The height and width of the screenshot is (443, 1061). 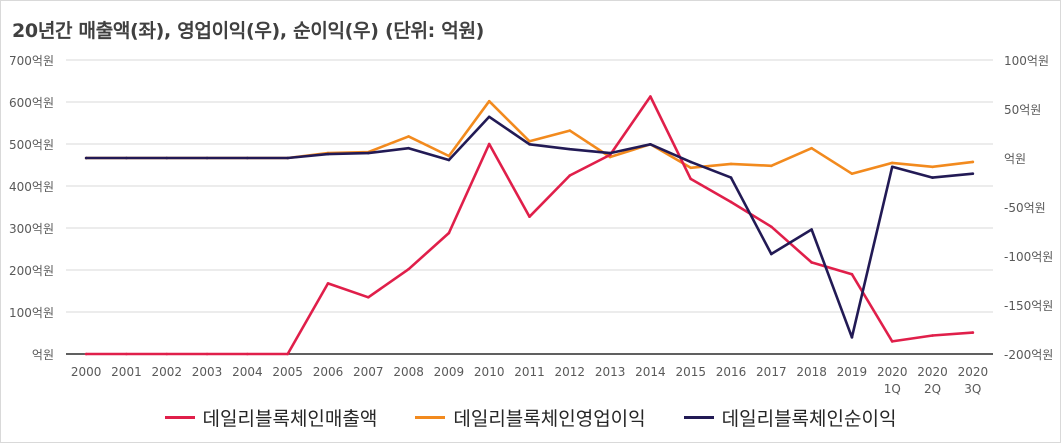 What do you see at coordinates (1028, 257) in the screenshot?
I see `y-right-tick-label: -100억원` at bounding box center [1028, 257].